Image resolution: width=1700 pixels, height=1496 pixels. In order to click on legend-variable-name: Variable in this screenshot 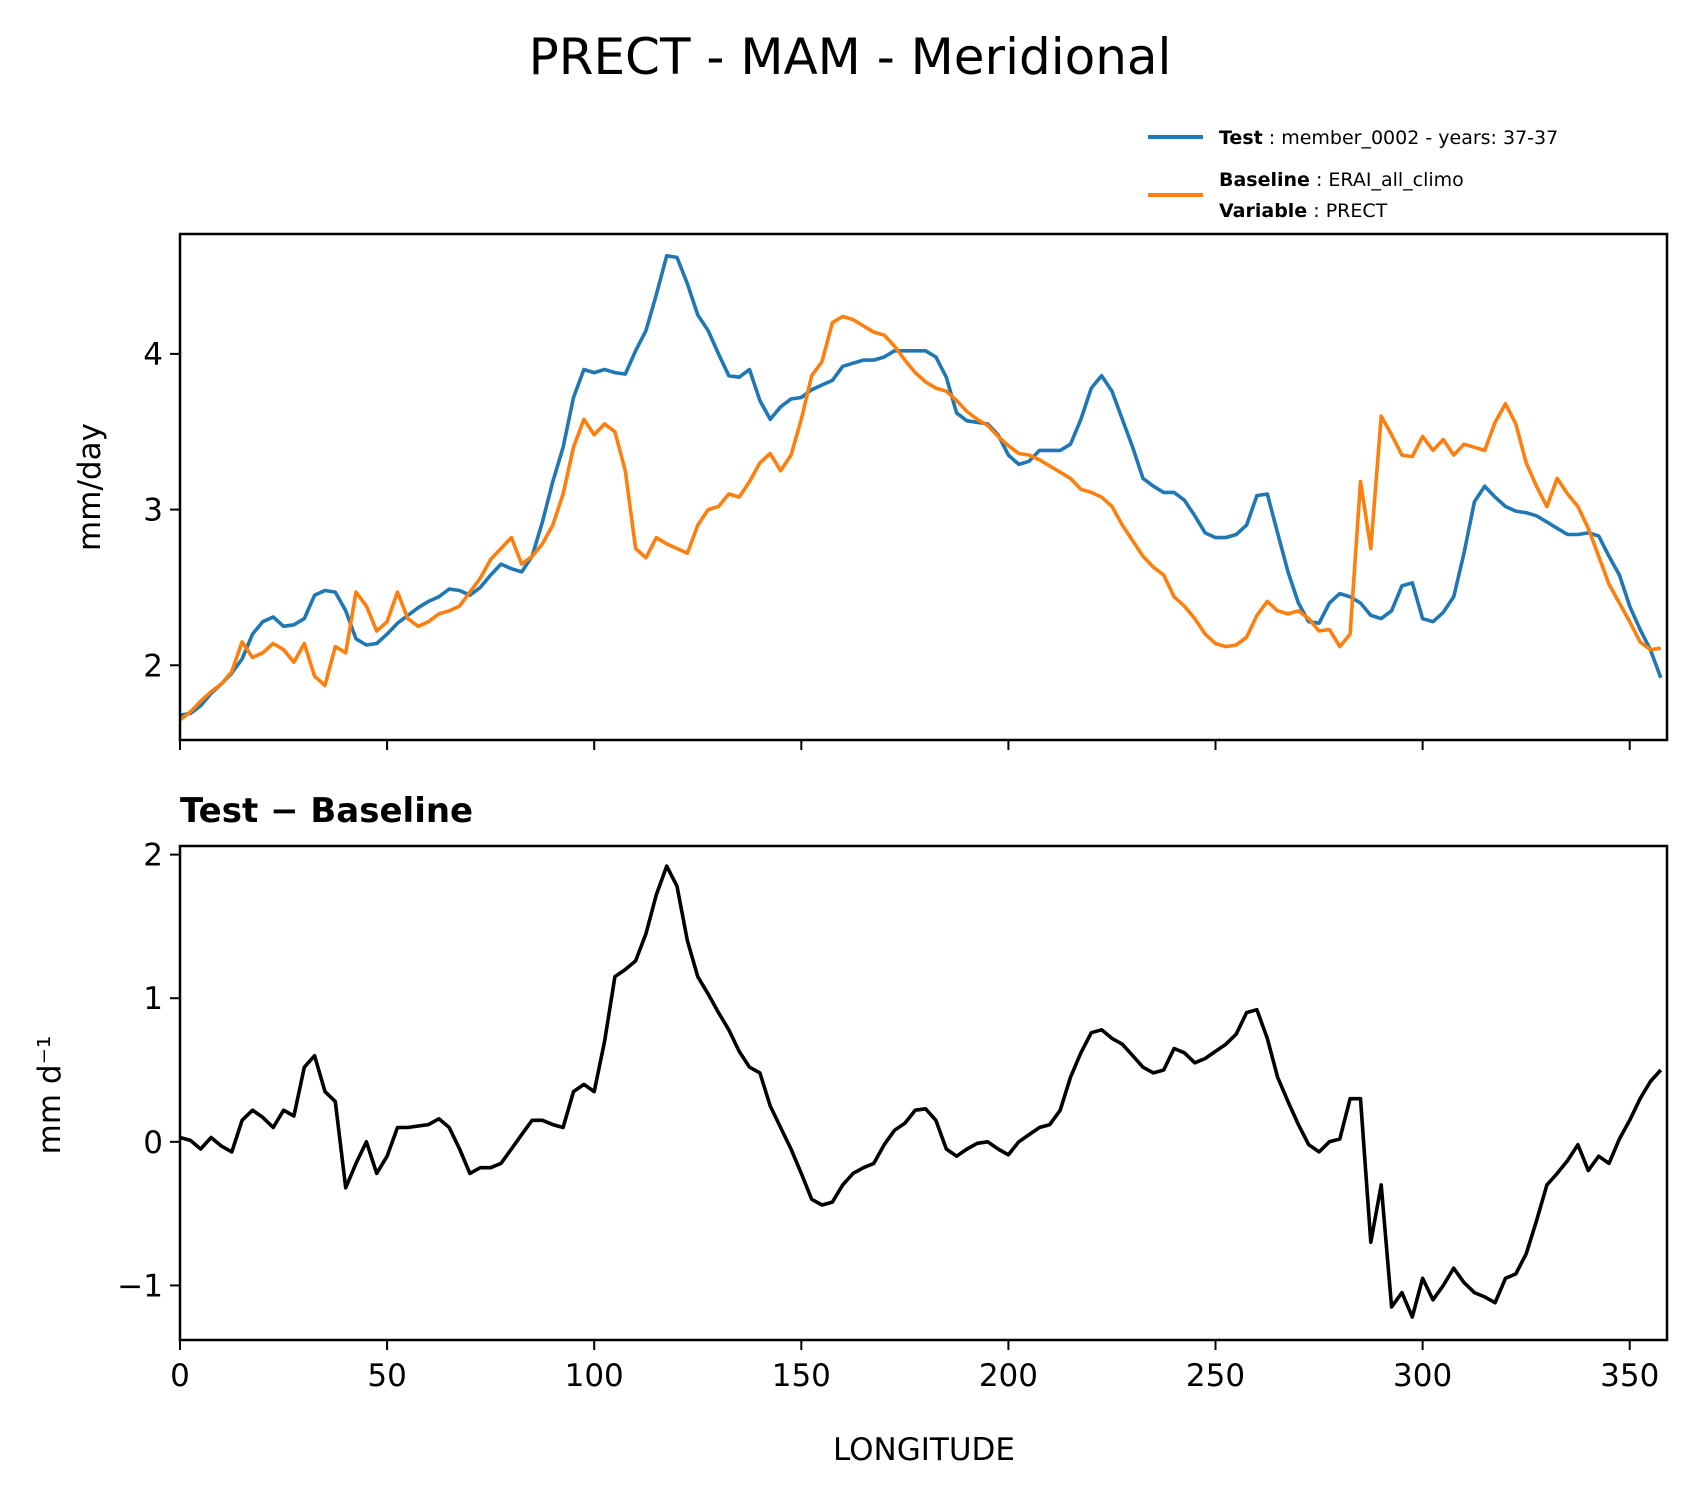, I will do `click(1263, 211)`.